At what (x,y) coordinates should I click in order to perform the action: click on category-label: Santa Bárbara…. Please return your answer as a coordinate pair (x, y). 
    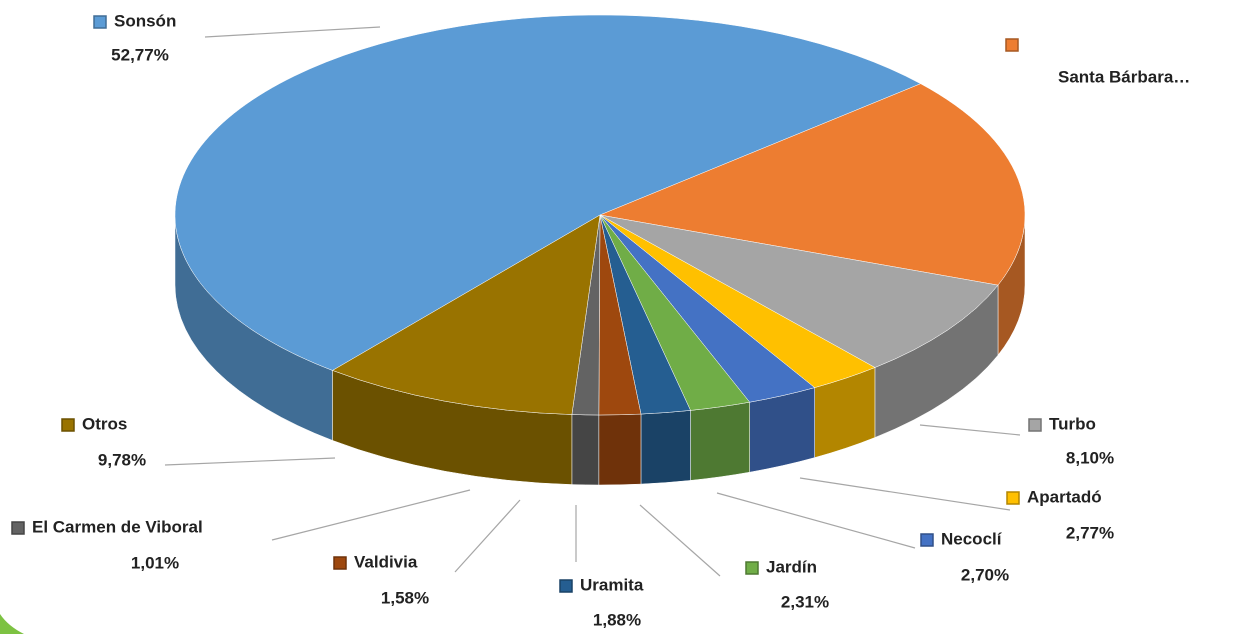
    Looking at the image, I should click on (1124, 76).